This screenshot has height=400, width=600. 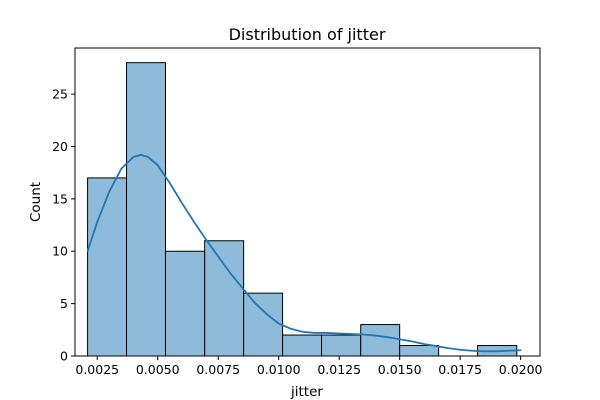 I want to click on x-tick-label: 0.0200, so click(x=521, y=369).